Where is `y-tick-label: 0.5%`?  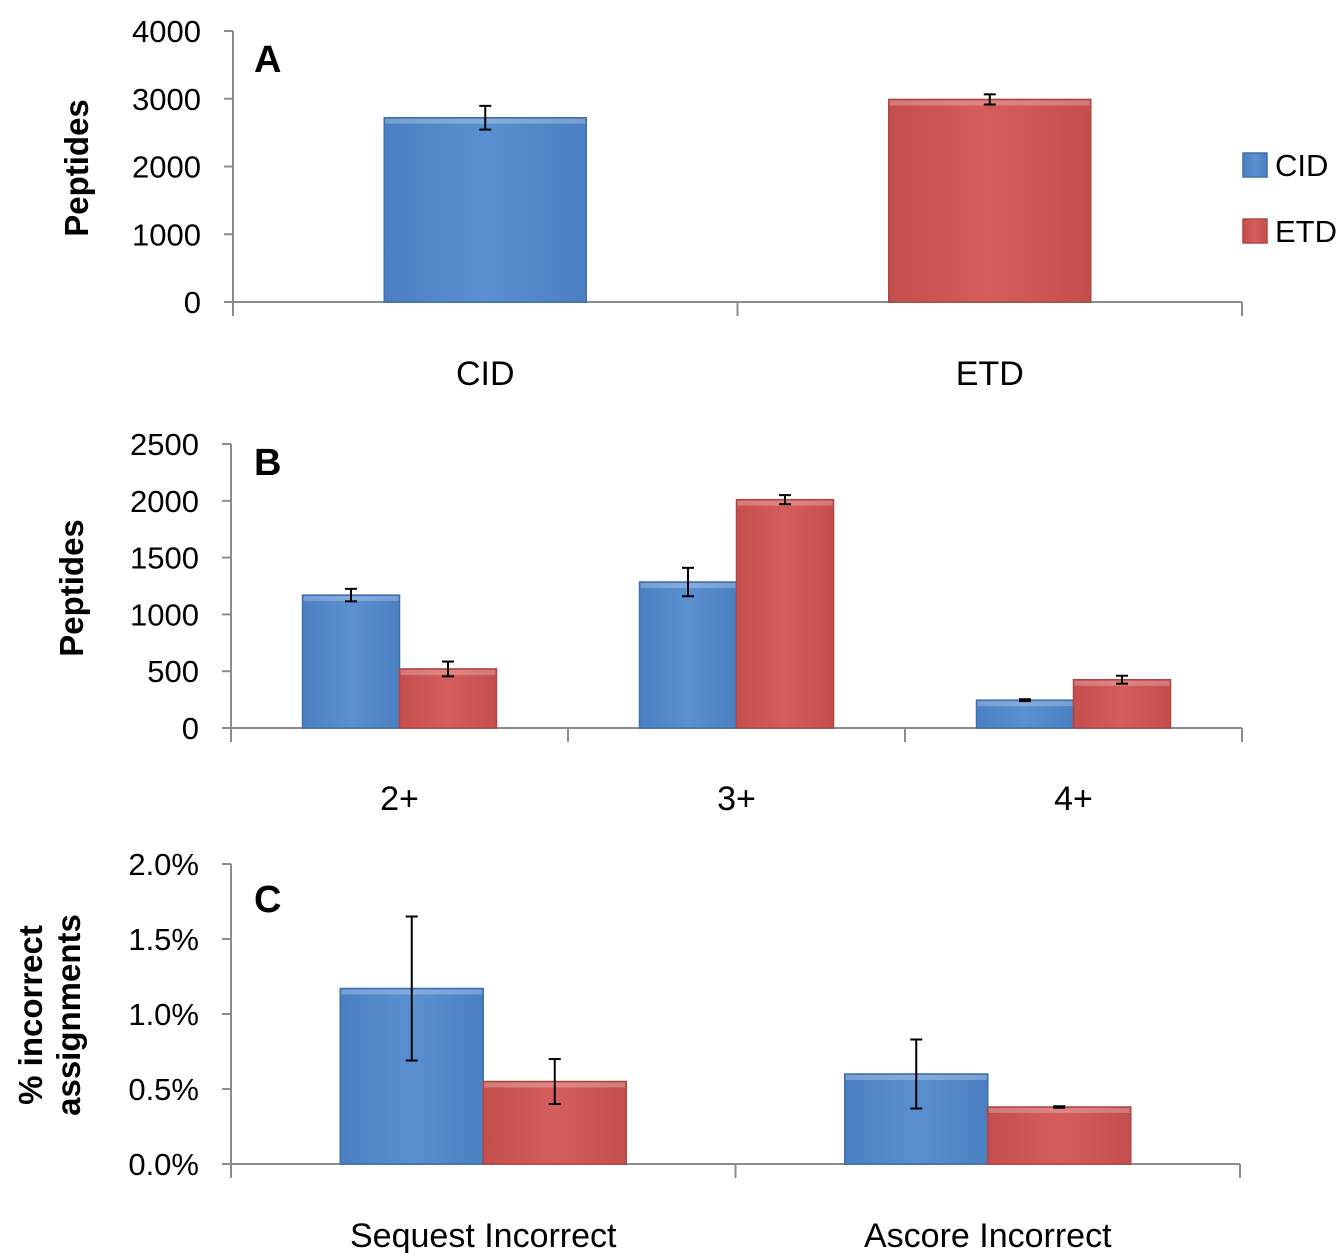 y-tick-label: 0.5% is located at coordinates (163, 1089).